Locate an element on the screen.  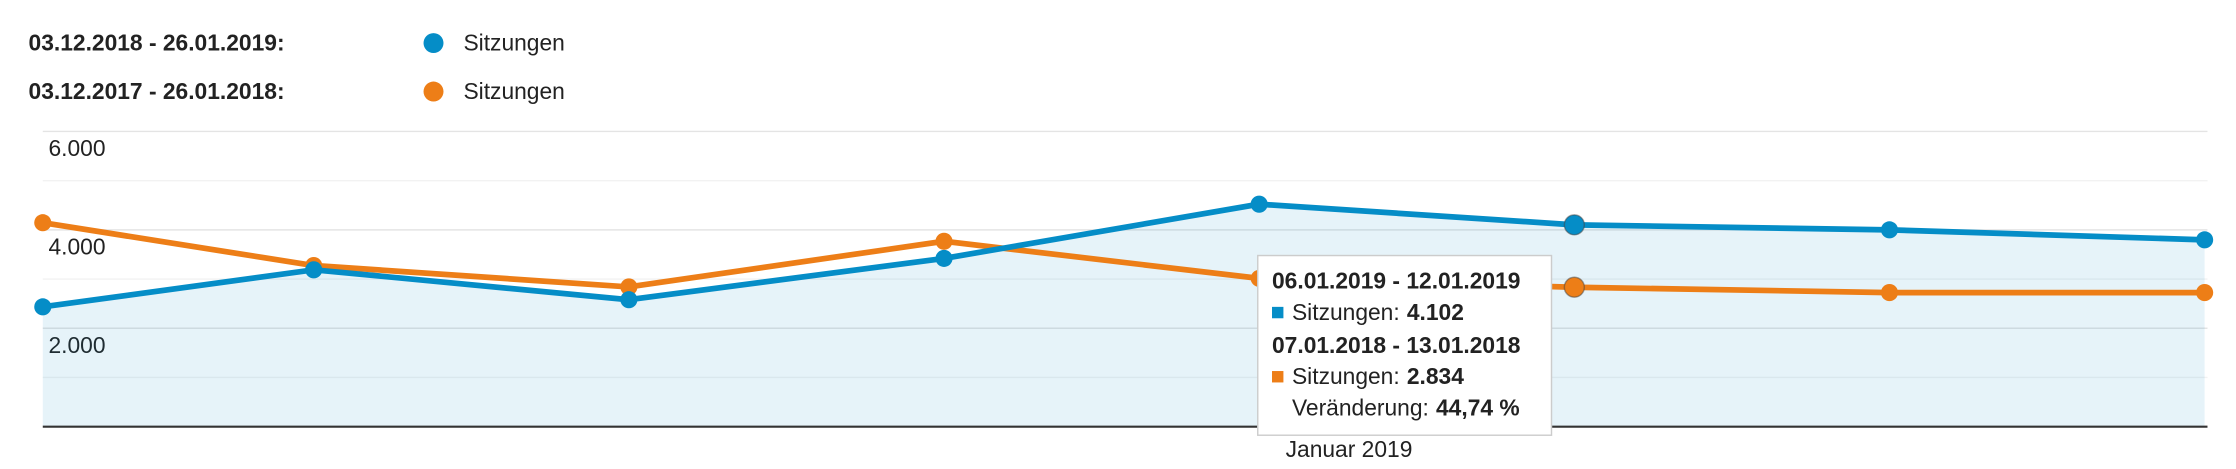
tooltip-row: Sitzungen: 2.834 is located at coordinates (1378, 376).